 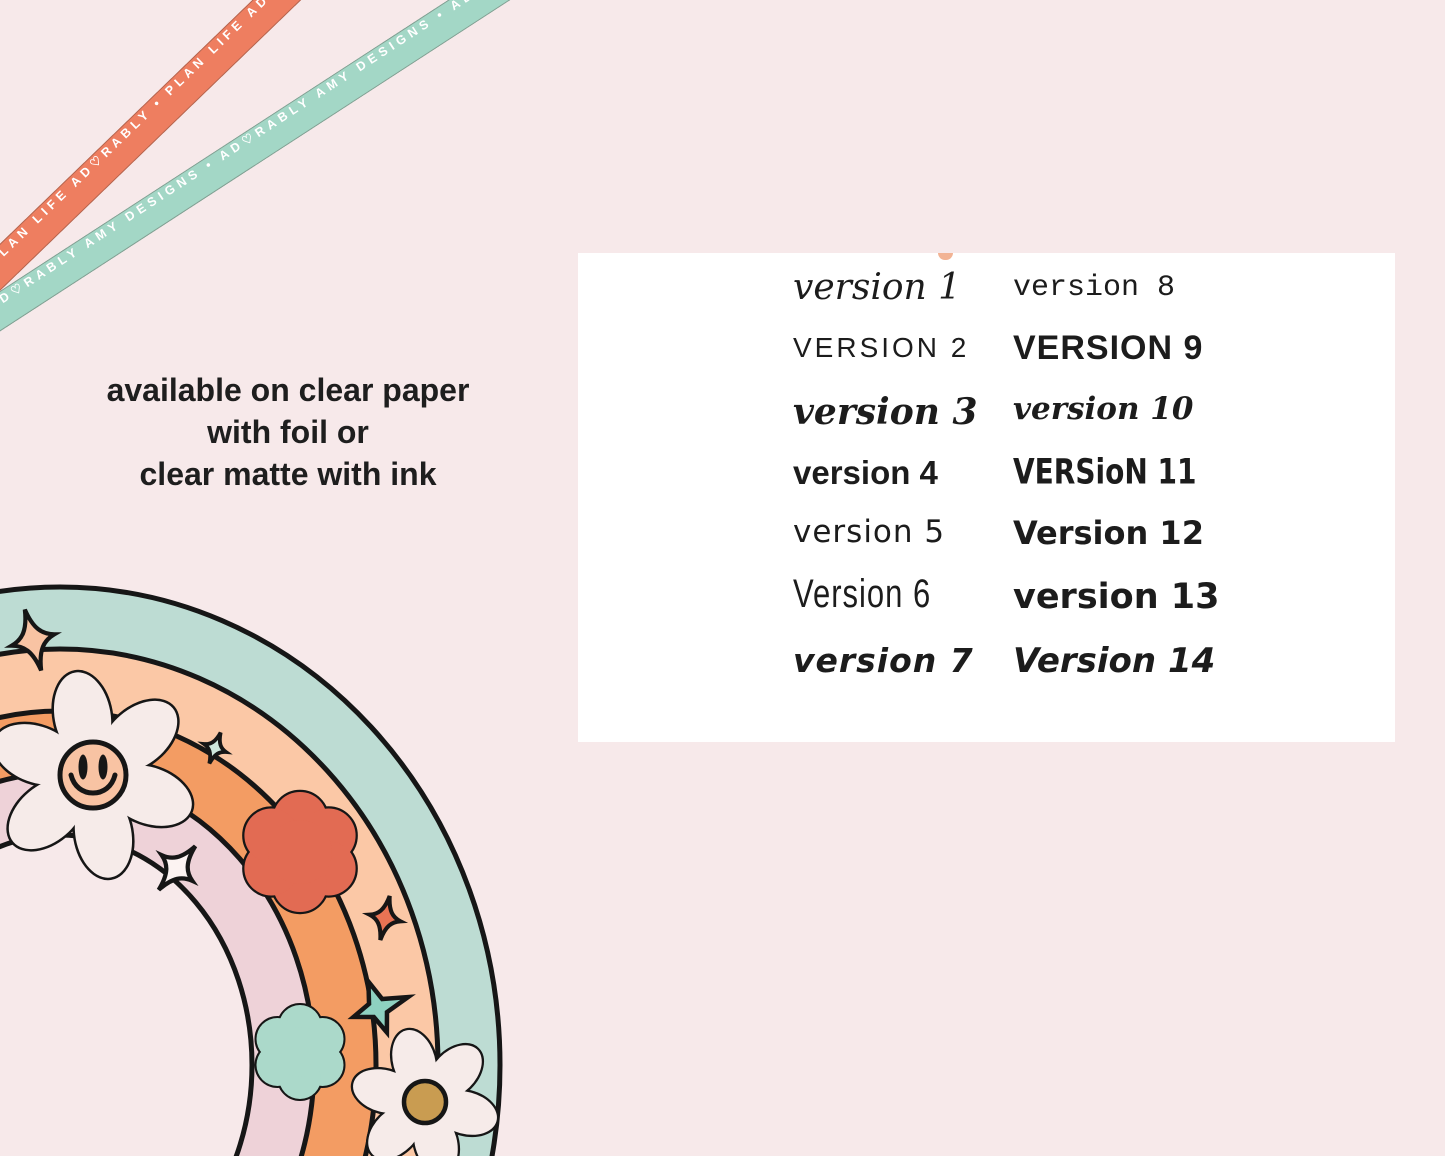 I want to click on gold-daisy-center, so click(x=425, y=1102).